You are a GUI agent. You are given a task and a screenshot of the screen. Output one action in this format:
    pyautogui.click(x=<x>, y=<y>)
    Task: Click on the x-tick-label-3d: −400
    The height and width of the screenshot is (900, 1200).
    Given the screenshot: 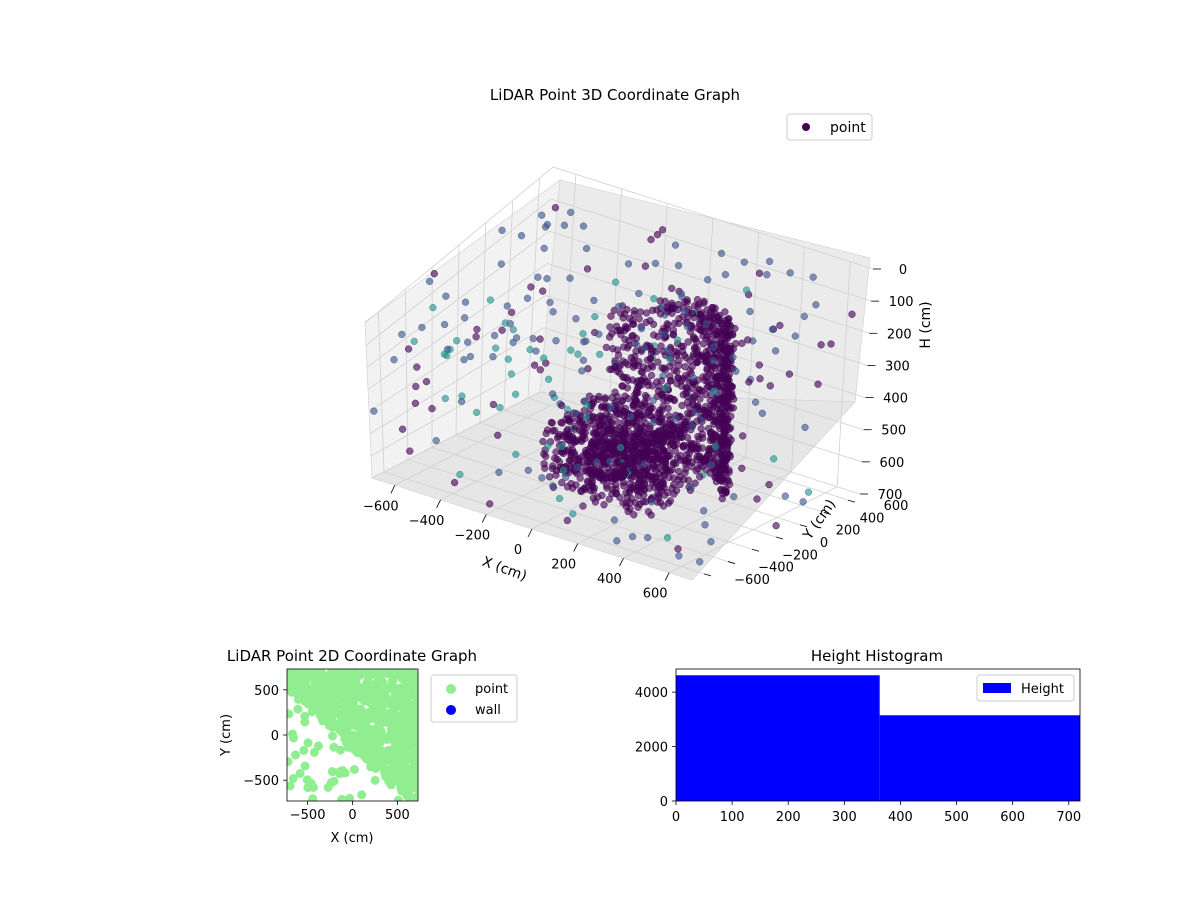 What is the action you would take?
    pyautogui.click(x=427, y=521)
    